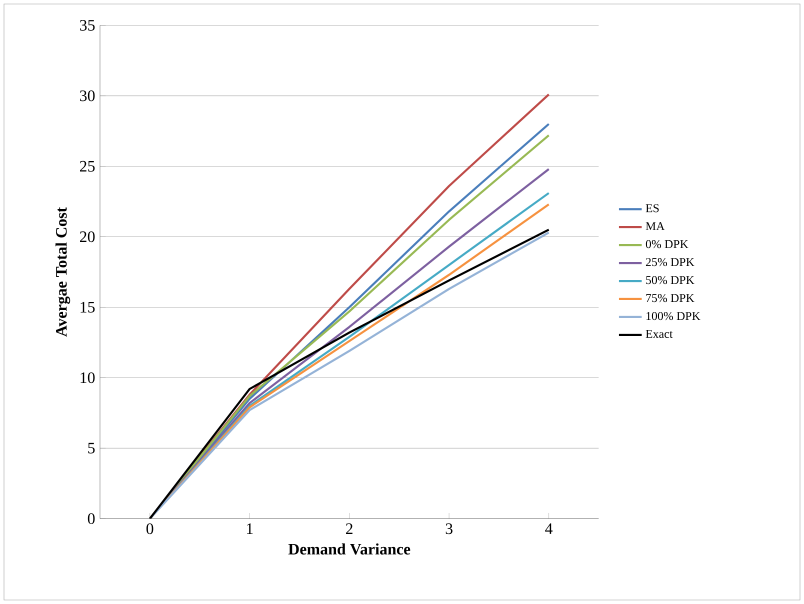 The width and height of the screenshot is (804, 604). What do you see at coordinates (87, 236) in the screenshot?
I see `y-tick-label: 20` at bounding box center [87, 236].